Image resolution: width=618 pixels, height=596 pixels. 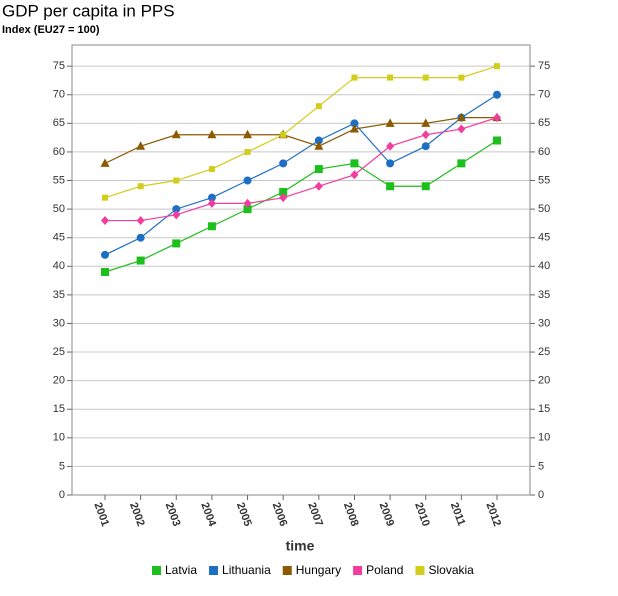 I want to click on y-tick-label: 70, so click(x=59, y=95).